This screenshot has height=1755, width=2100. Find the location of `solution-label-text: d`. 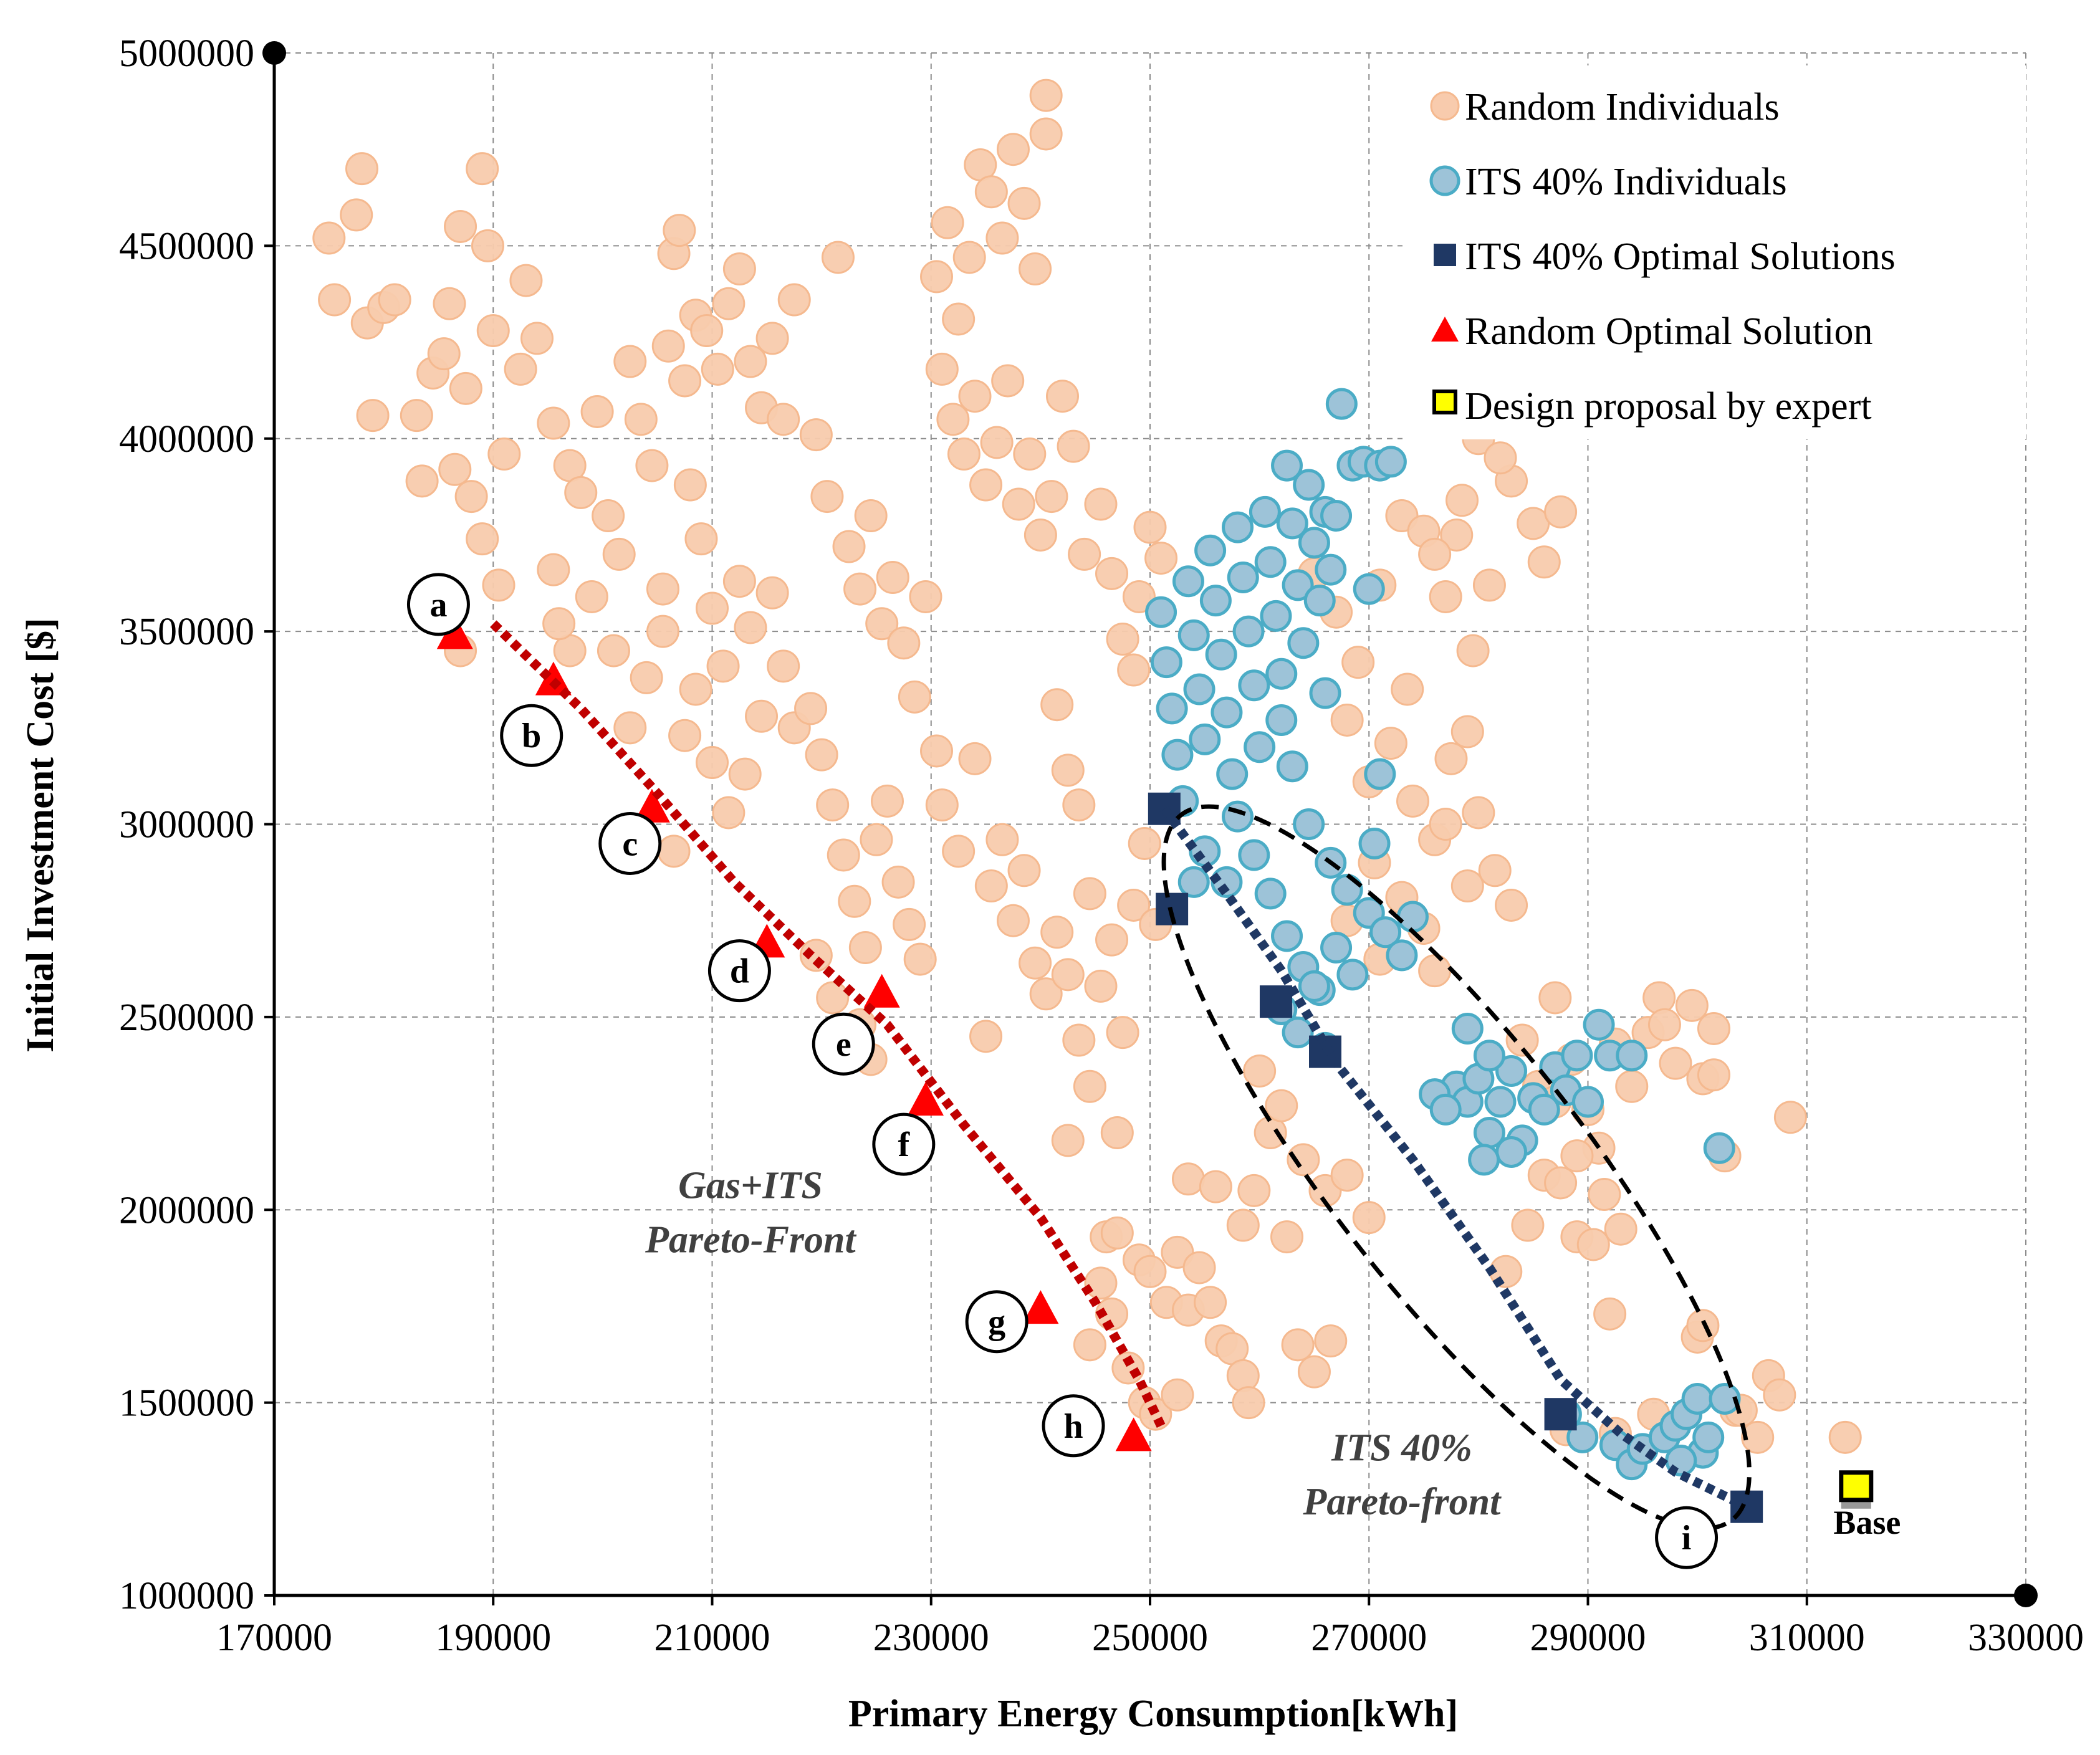

solution-label-text: d is located at coordinates (740, 971).